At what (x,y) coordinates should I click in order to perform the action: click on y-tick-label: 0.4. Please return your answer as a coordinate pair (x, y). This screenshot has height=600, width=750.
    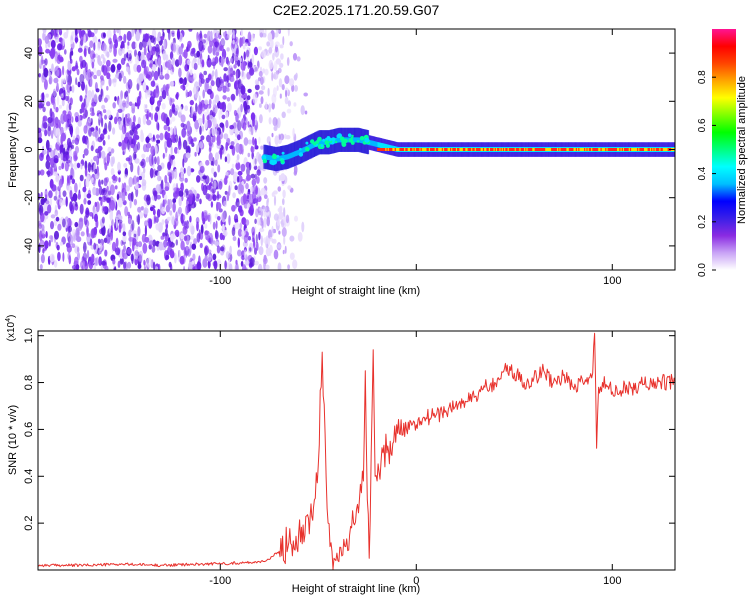
    Looking at the image, I should click on (29, 476).